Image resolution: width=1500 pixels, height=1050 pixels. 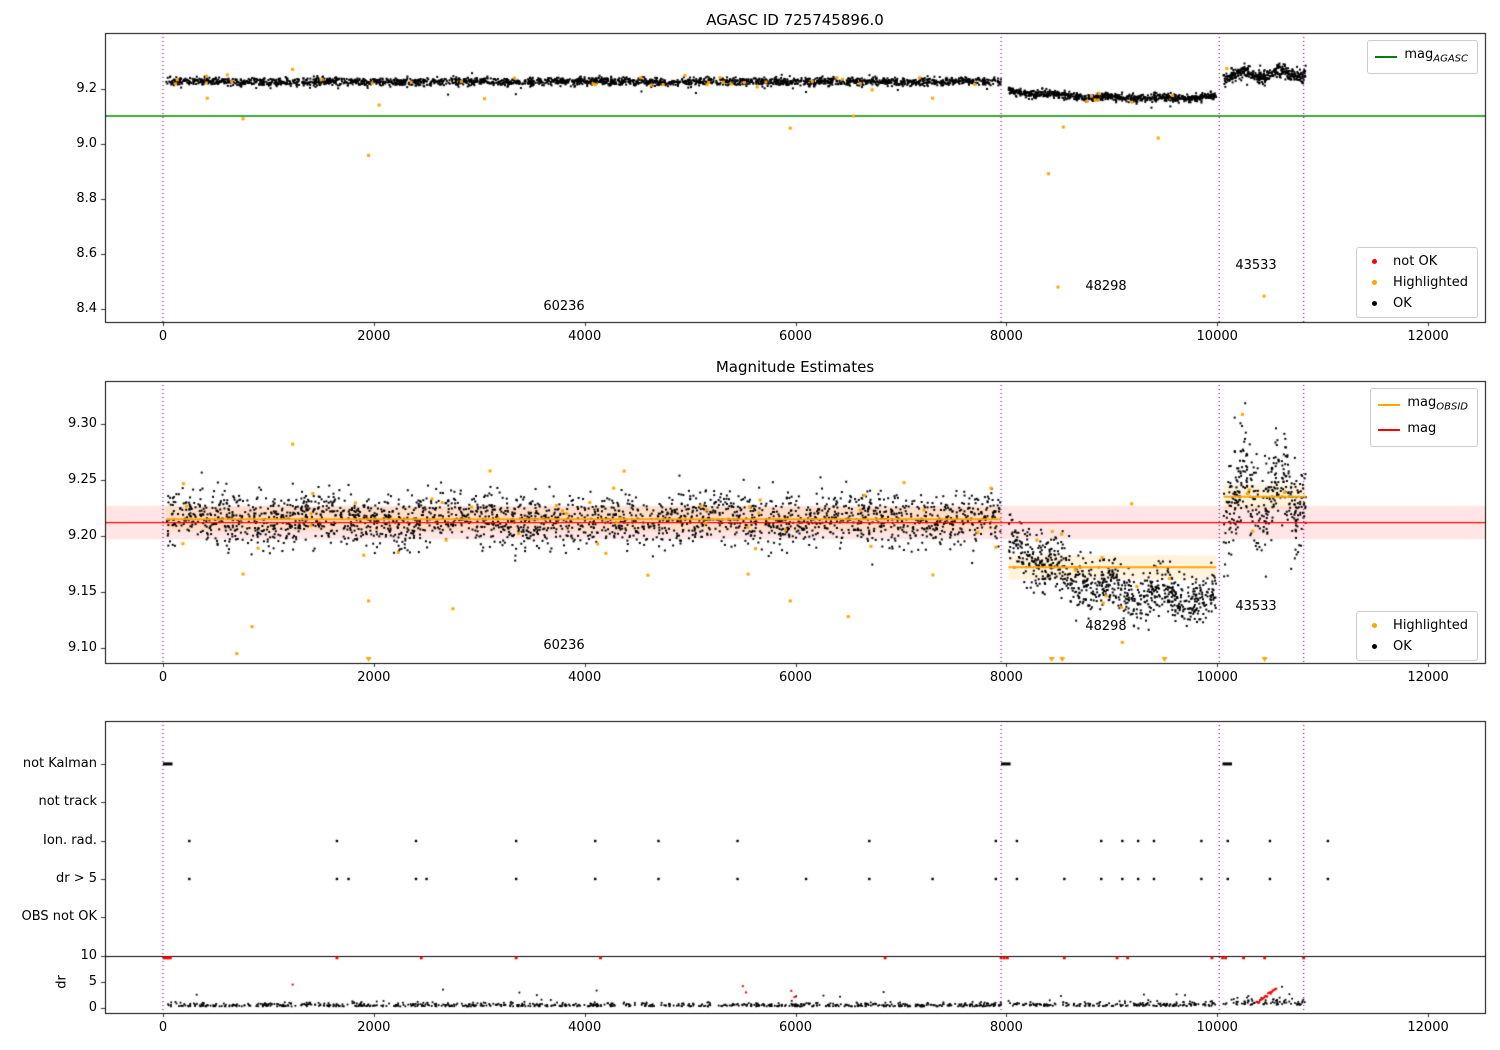 What do you see at coordinates (82, 591) in the screenshot?
I see `y-tick-label: 9.15` at bounding box center [82, 591].